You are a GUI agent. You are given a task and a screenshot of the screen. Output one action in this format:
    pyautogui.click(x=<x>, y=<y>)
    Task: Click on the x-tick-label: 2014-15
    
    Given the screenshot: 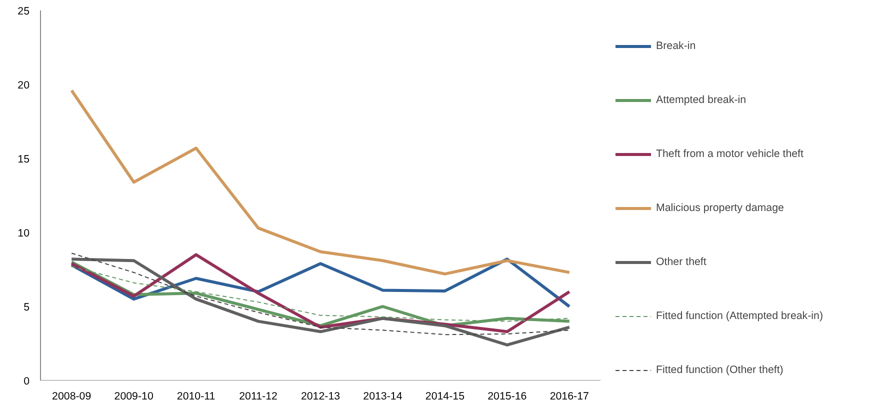 What is the action you would take?
    pyautogui.click(x=445, y=396)
    